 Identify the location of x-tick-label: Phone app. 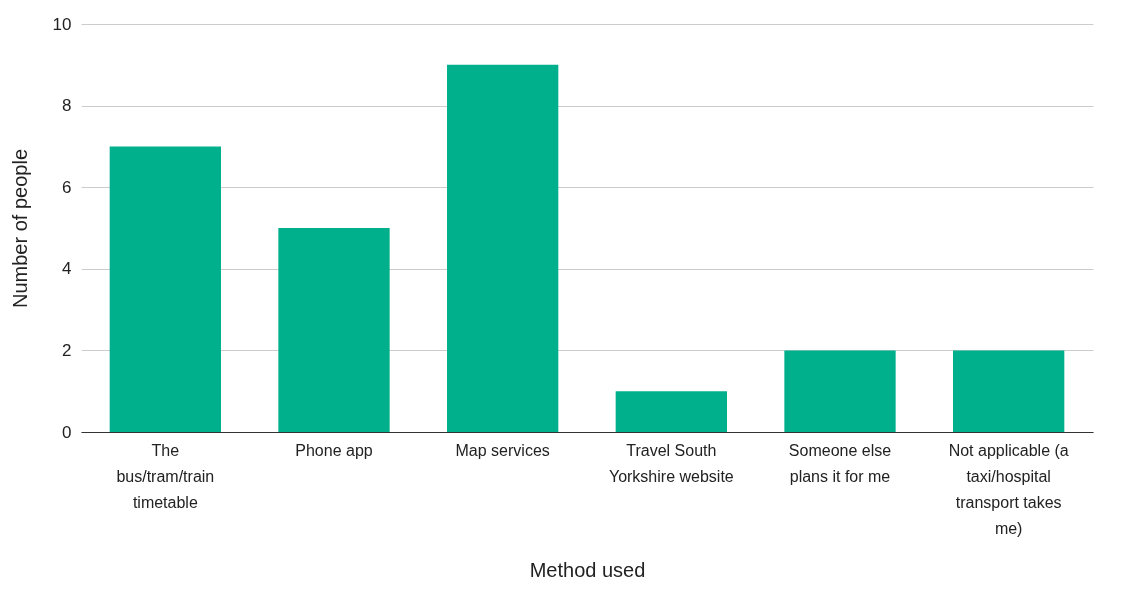
(334, 450).